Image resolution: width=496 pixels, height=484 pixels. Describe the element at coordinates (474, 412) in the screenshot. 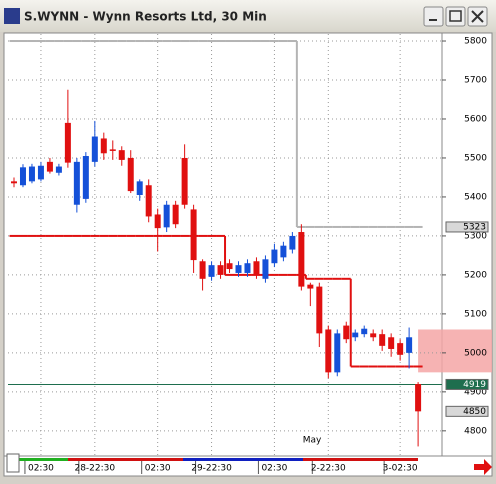

I see `price-marker-label: 4850` at that location.